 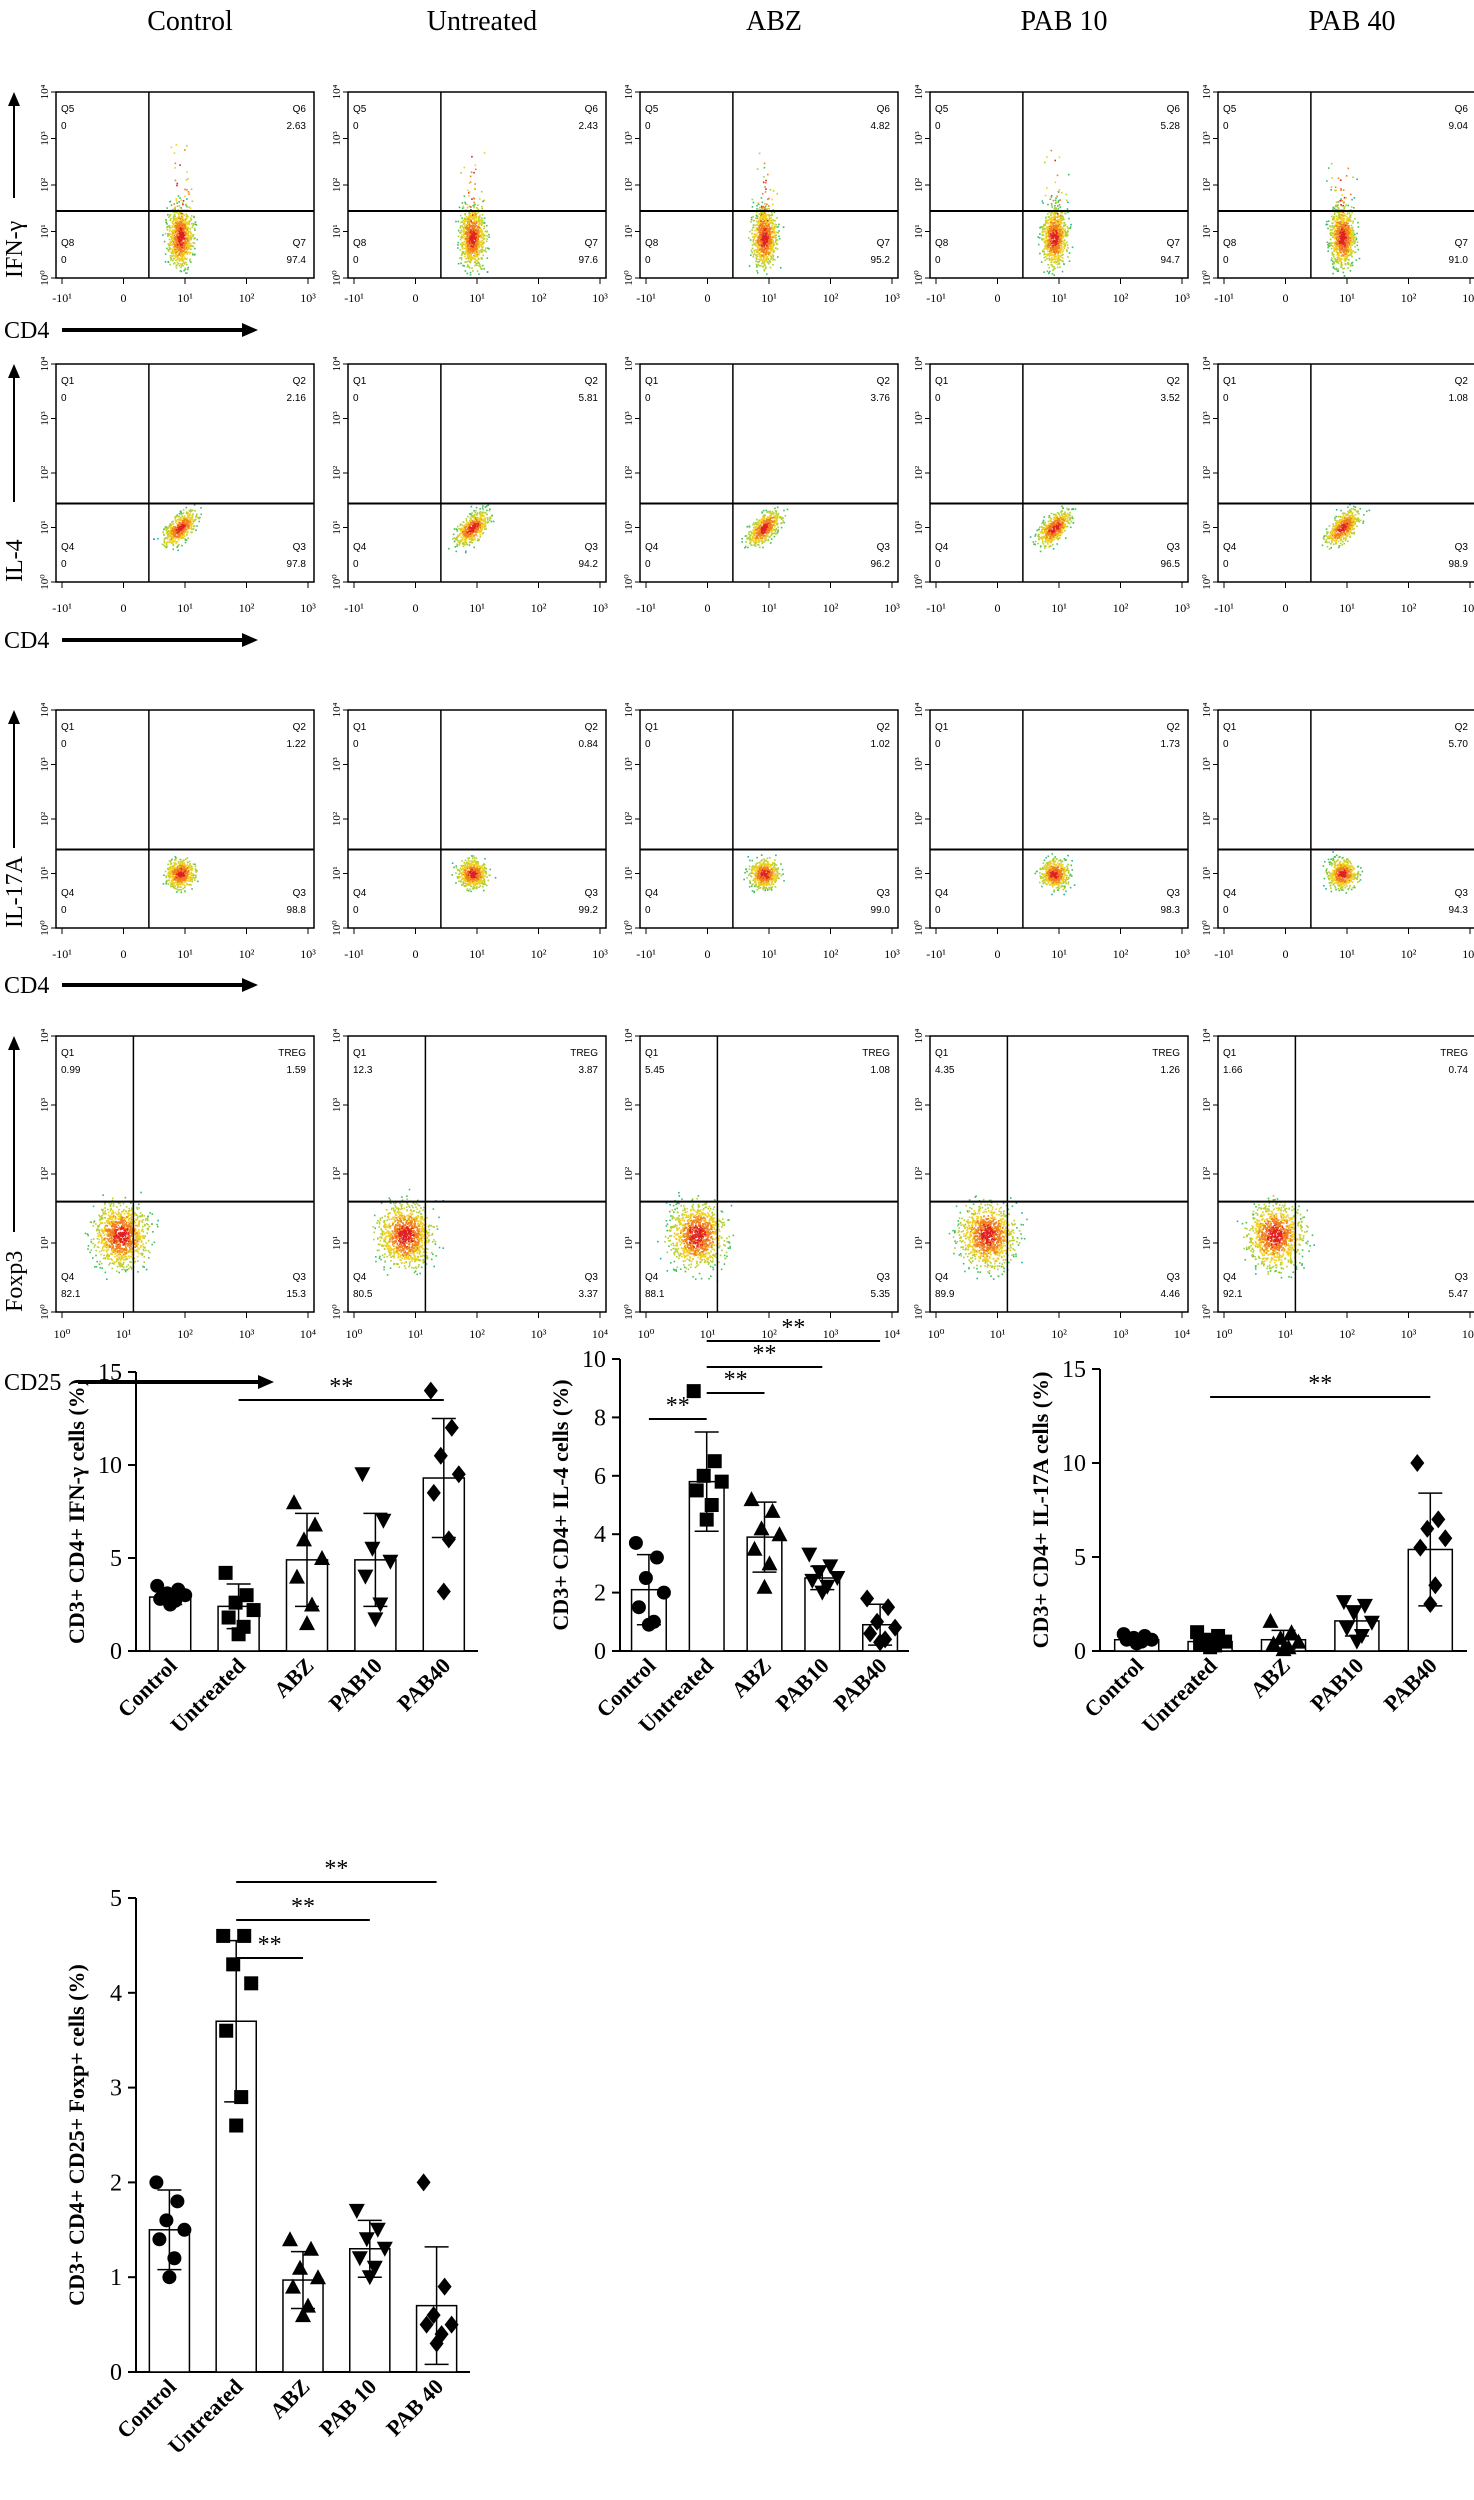 I want to click on plot-frame, so click(x=185, y=1174).